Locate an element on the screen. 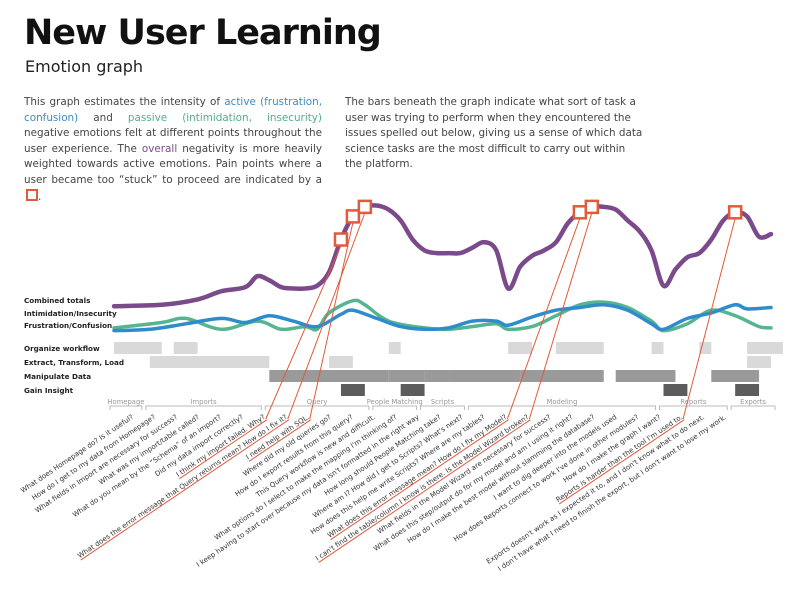  category-label: Exports is located at coordinates (753, 402).